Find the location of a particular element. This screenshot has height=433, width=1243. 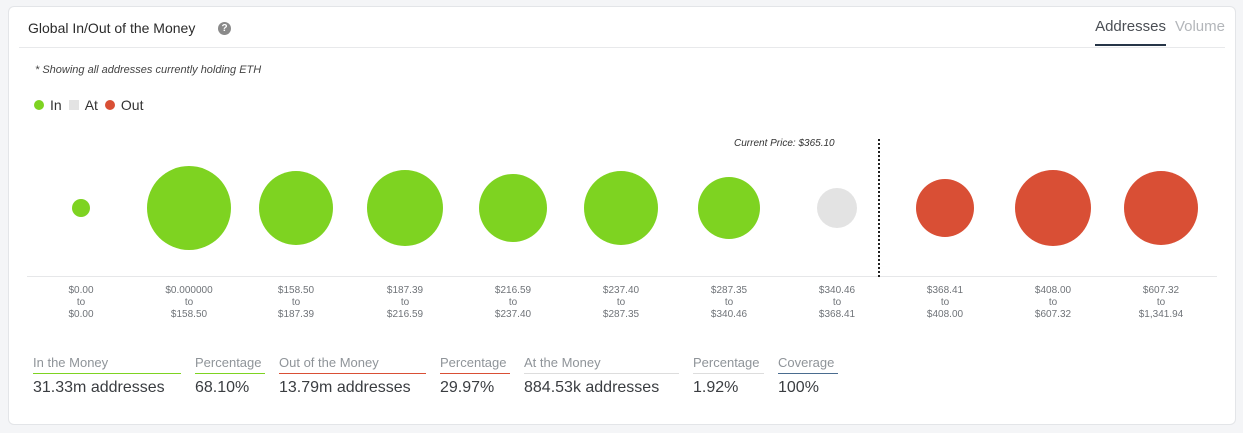

price-range-label: $187.39 to $216.59 is located at coordinates (405, 303).